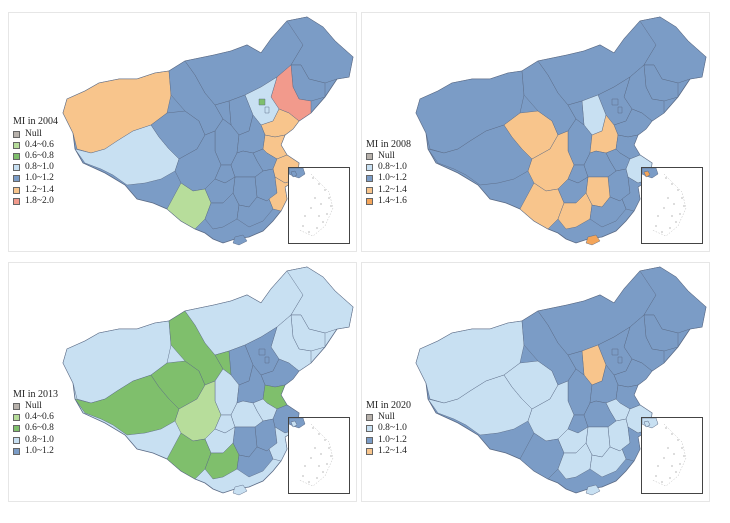  I want to click on legend-item: 0.6~0.8, so click(35, 428).